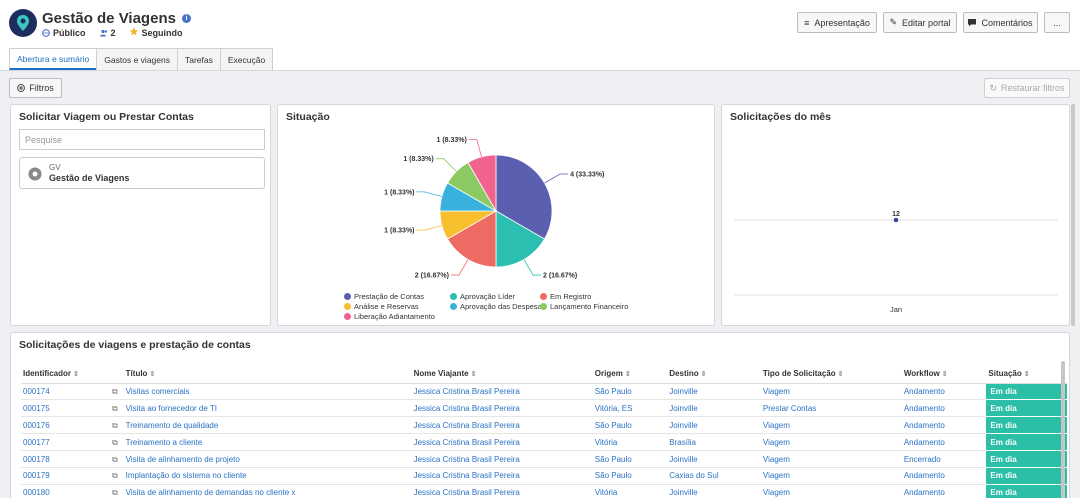 This screenshot has width=1080, height=498. What do you see at coordinates (837, 22) in the screenshot?
I see `presentation-button: ≡ Apresentação` at bounding box center [837, 22].